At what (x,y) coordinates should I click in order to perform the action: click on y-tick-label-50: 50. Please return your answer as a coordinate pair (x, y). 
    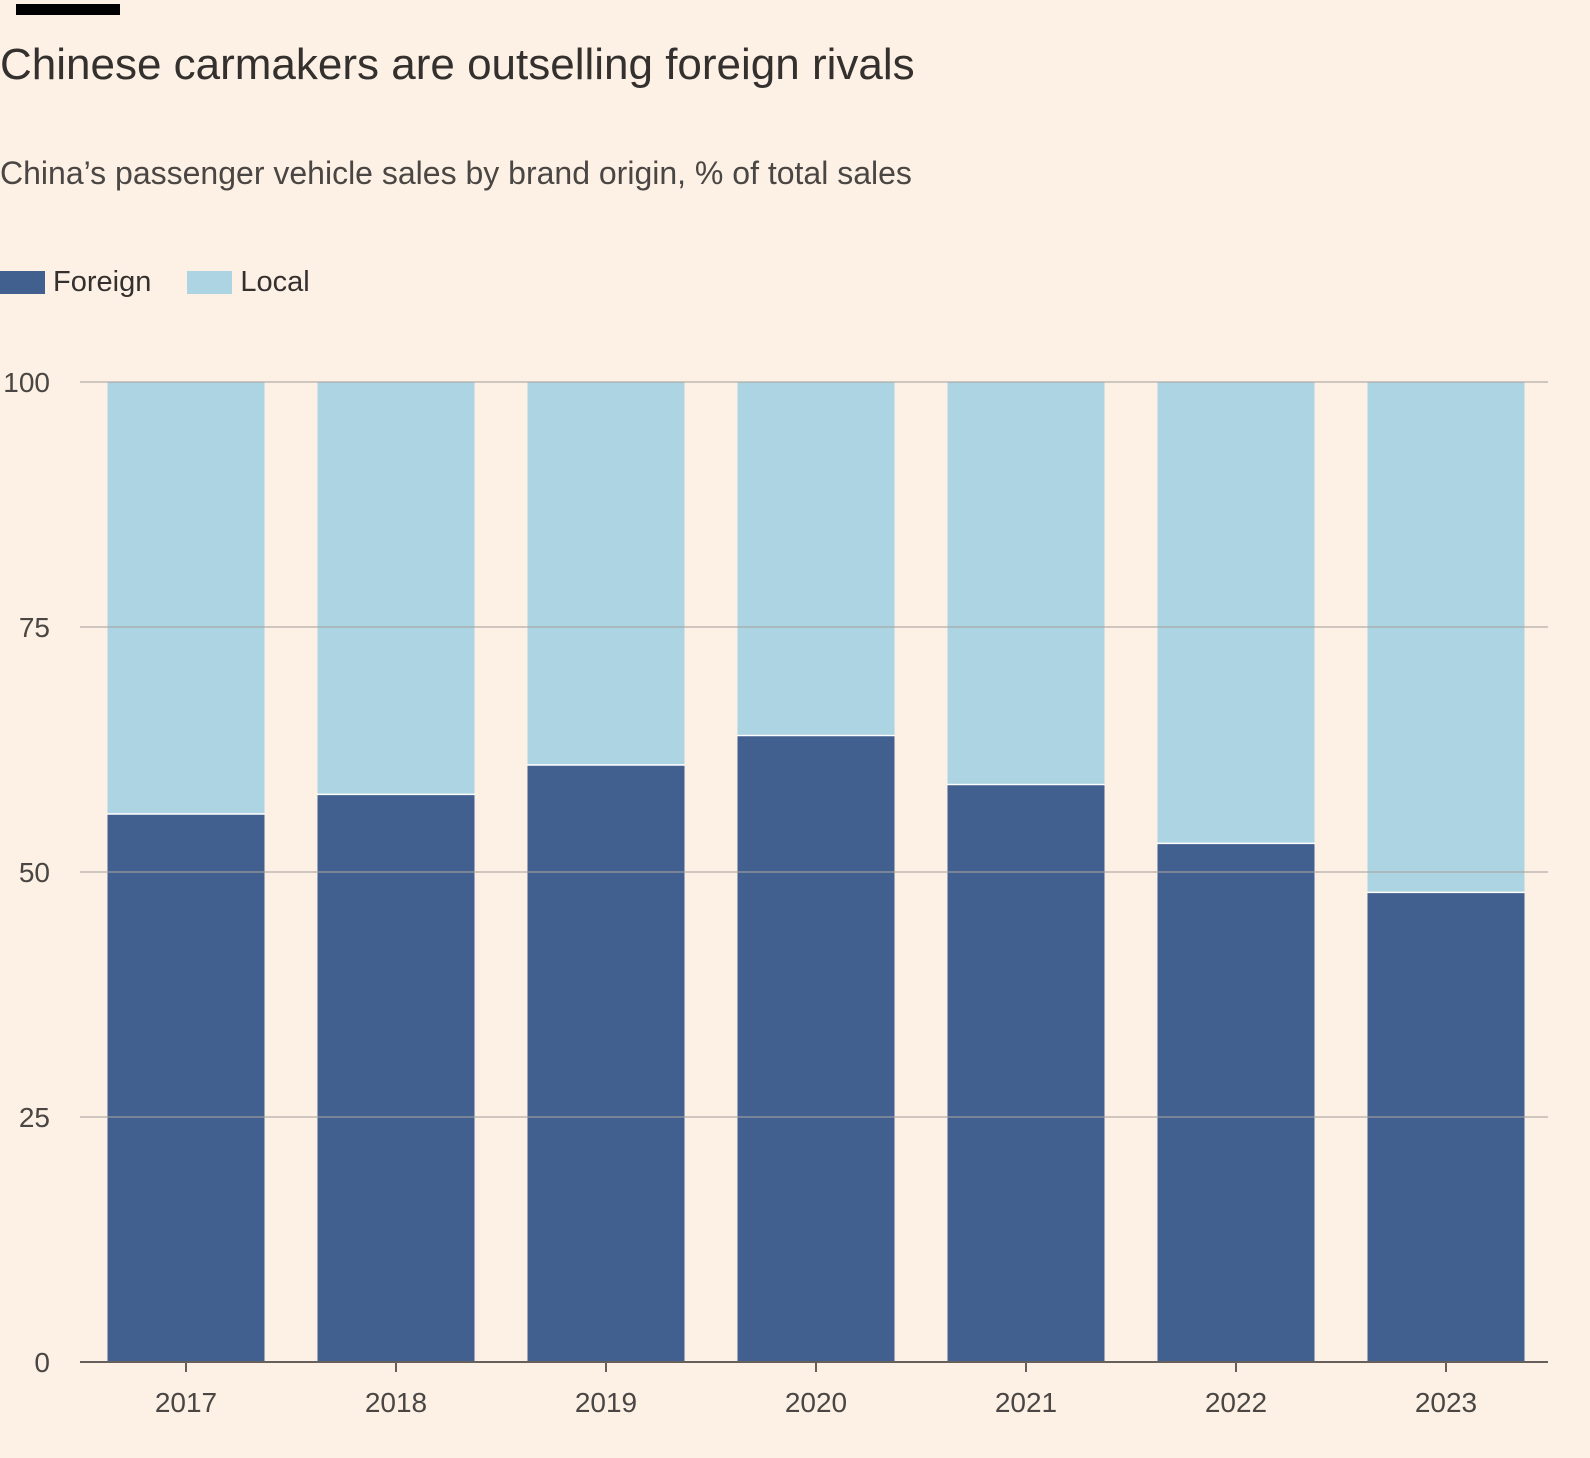
    Looking at the image, I should click on (34, 872).